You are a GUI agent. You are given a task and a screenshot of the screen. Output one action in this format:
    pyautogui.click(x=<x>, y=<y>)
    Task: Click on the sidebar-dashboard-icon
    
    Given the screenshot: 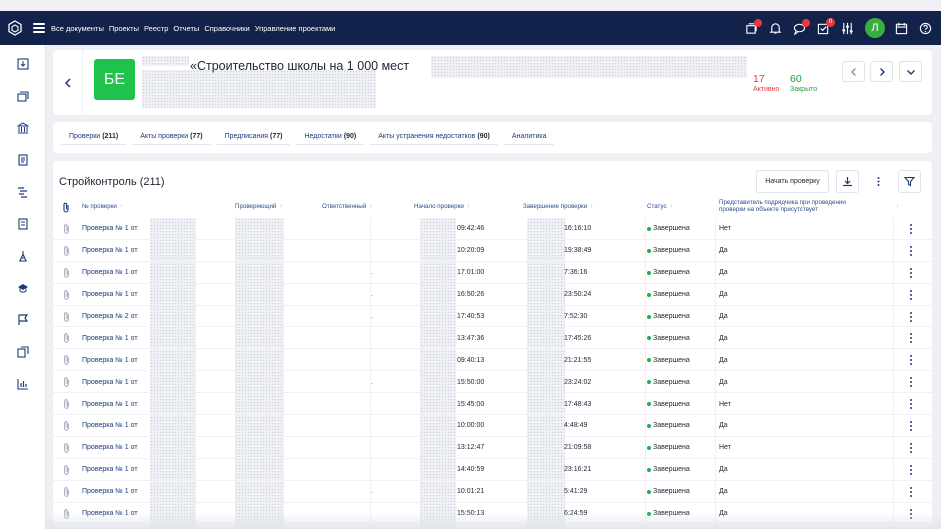 What is the action you would take?
    pyautogui.click(x=23, y=64)
    